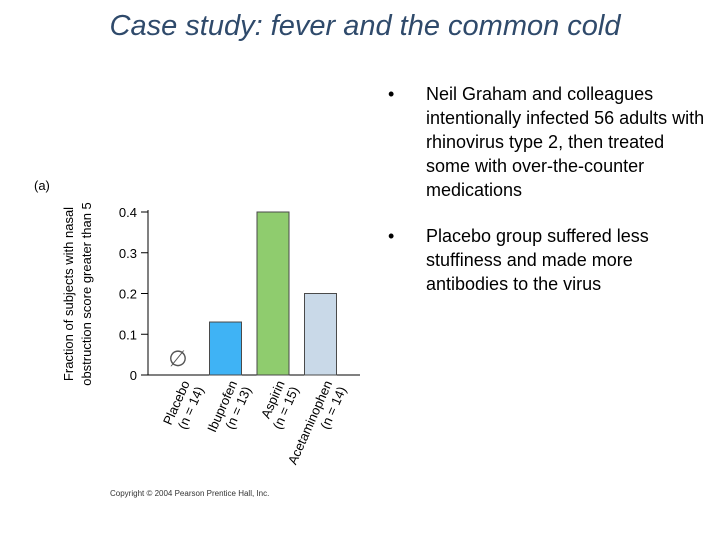 The height and width of the screenshot is (540, 720). I want to click on y-tick-label: 0, so click(133, 375).